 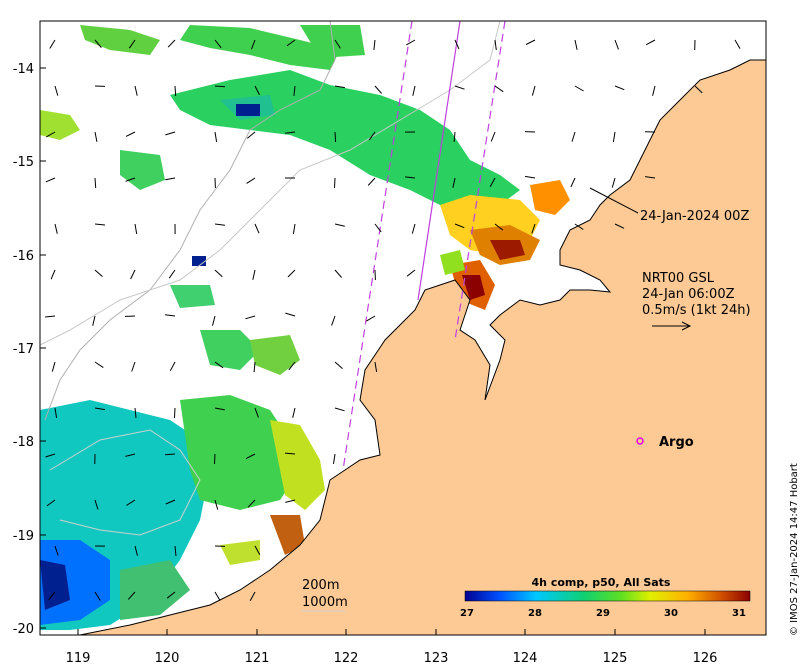 I want to click on lat-tick-label: -19, so click(x=23, y=536).